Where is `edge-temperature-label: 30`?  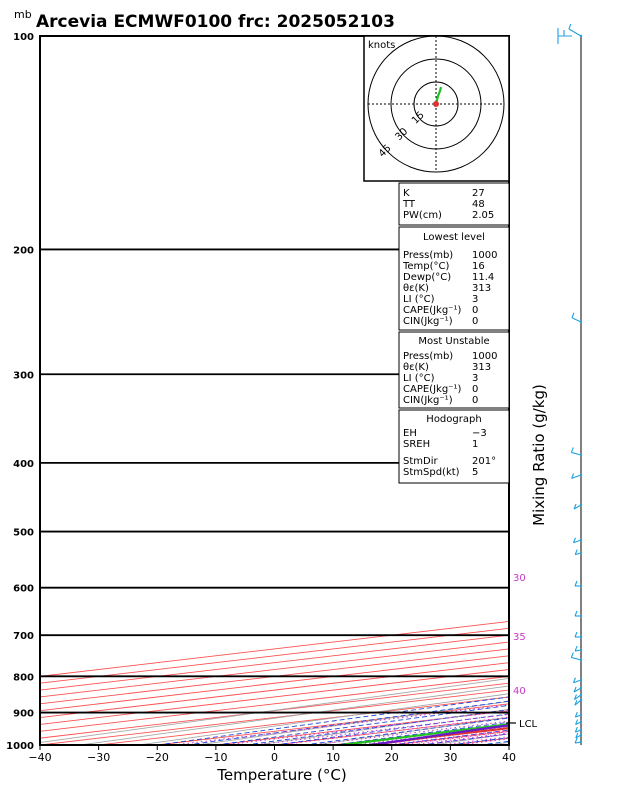 edge-temperature-label: 30 is located at coordinates (519, 578).